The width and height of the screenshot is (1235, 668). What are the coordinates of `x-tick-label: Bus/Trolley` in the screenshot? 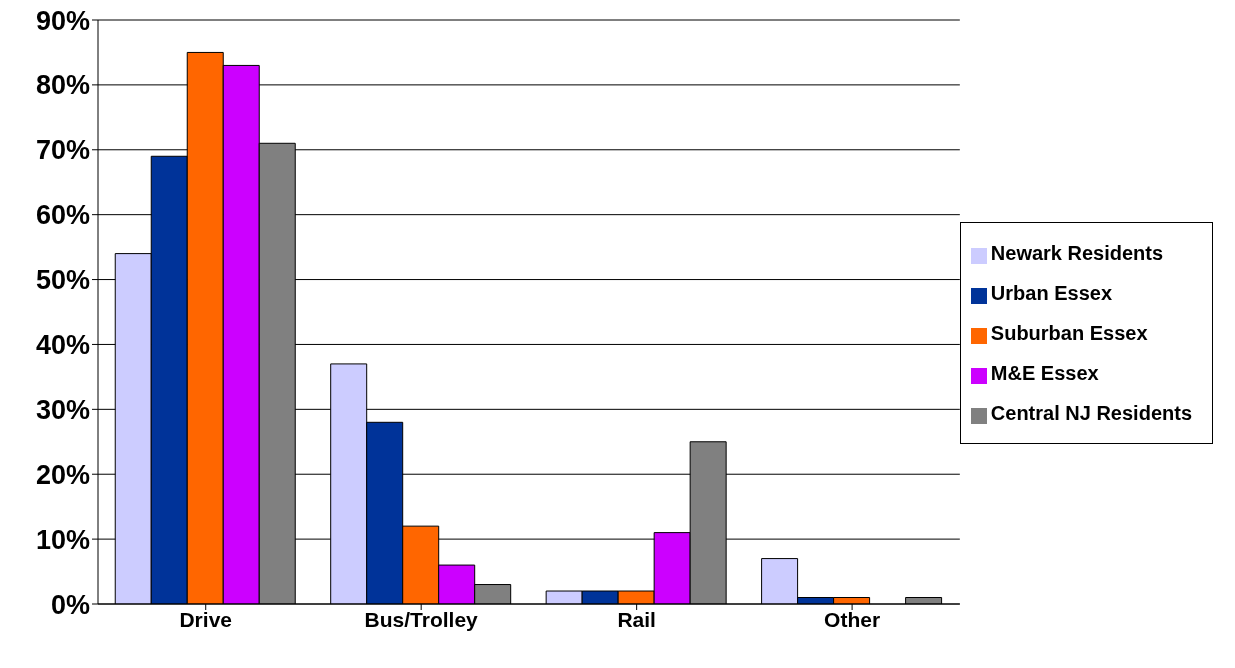 It's located at (421, 619).